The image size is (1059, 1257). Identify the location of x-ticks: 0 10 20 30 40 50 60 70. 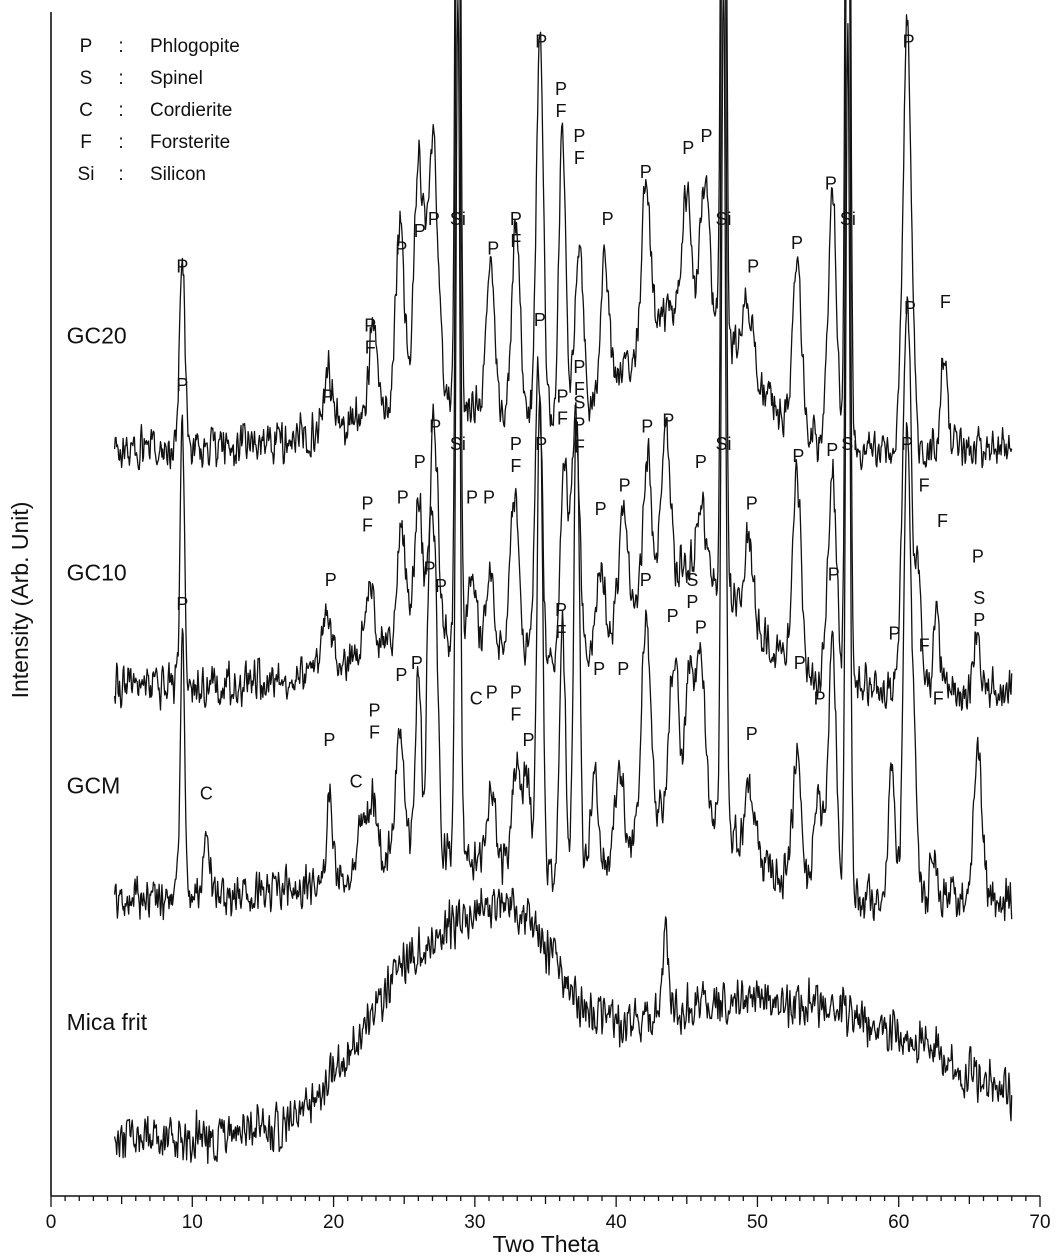
(548, 1214).